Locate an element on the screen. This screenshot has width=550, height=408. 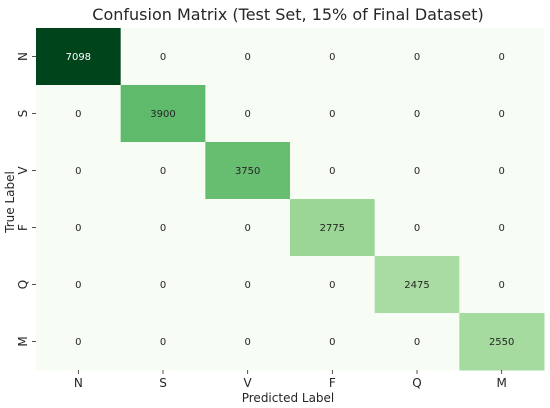
heatmap-cell-Q-S is located at coordinates (163, 285).